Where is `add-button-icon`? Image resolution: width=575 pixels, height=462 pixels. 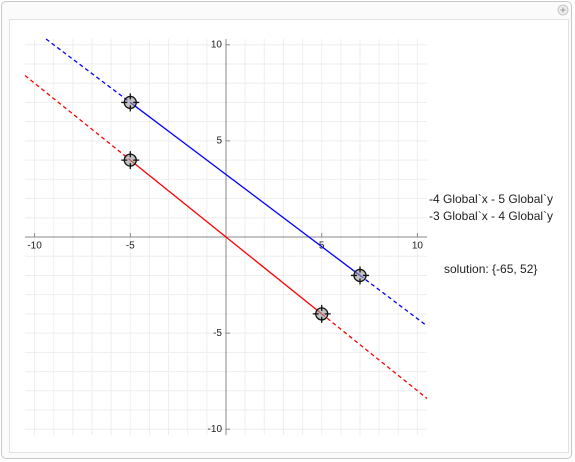
add-button-icon is located at coordinates (563, 10).